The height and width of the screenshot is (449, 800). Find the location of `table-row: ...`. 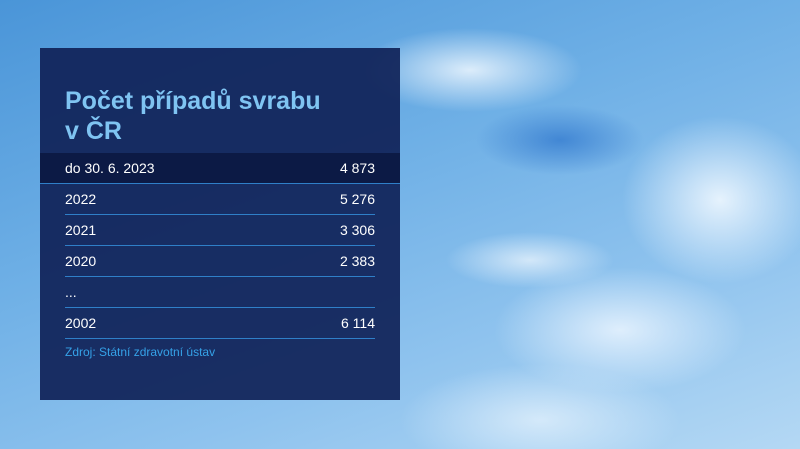

table-row: ... is located at coordinates (220, 292).